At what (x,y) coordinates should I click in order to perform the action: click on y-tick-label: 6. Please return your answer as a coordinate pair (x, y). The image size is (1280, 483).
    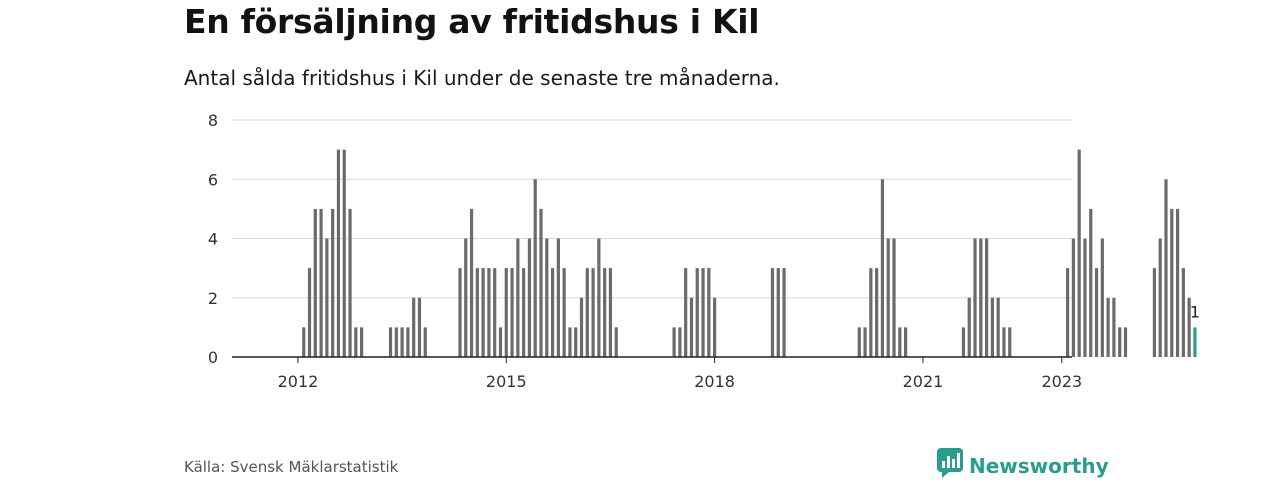
    Looking at the image, I should click on (213, 179).